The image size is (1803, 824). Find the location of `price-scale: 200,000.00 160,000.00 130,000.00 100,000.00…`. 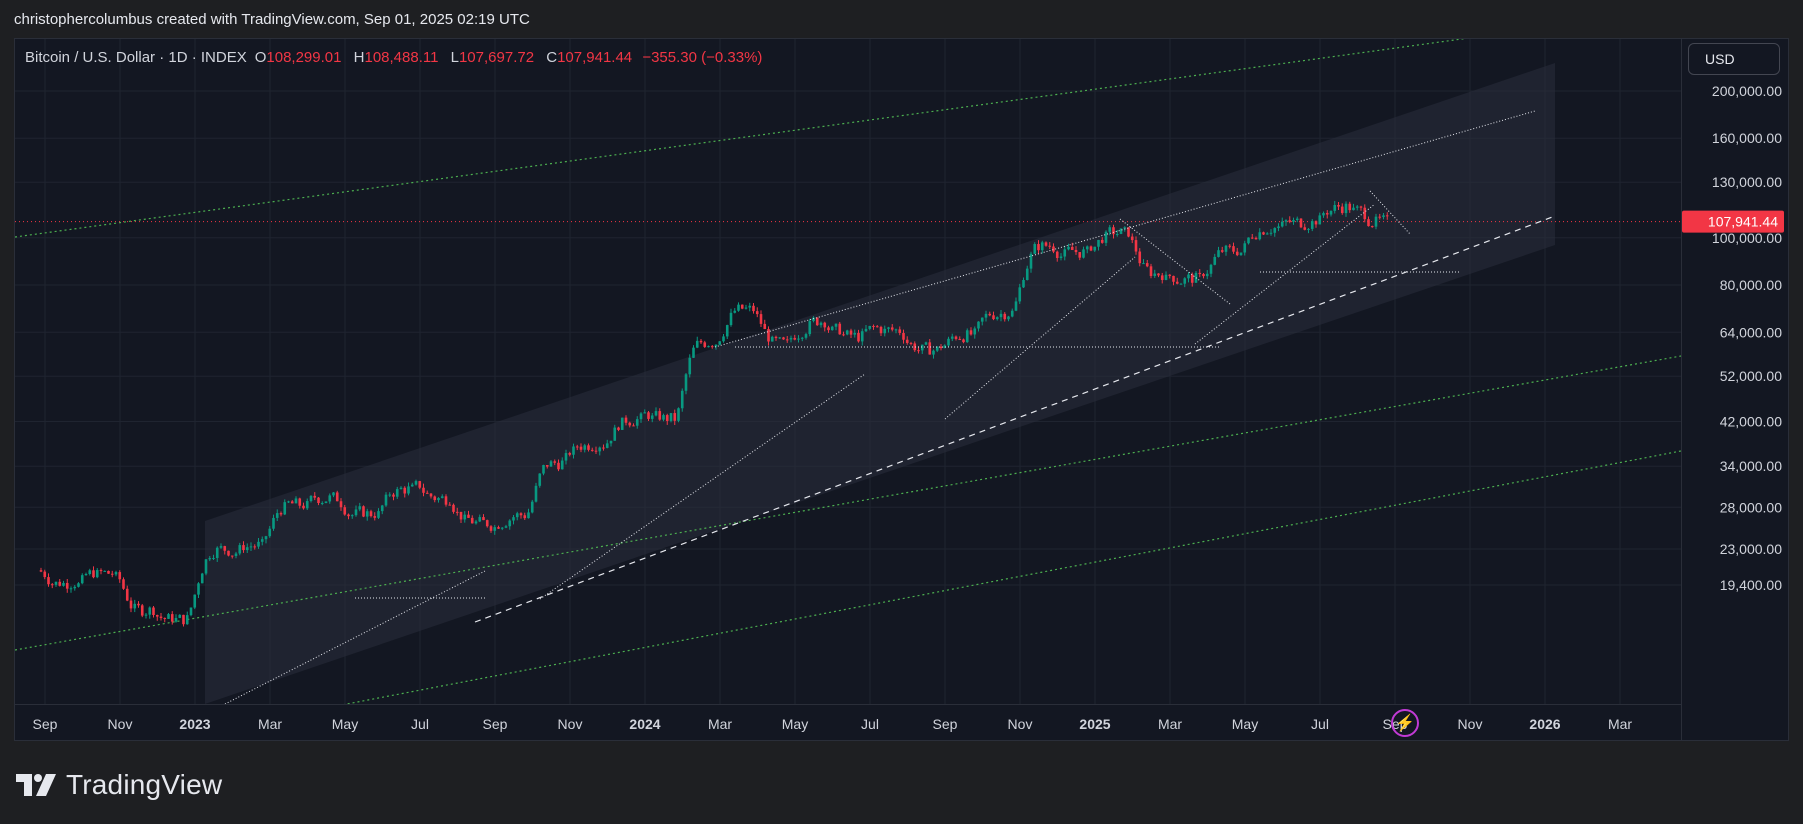

price-scale: 200,000.00 160,000.00 130,000.00 100,000.00… is located at coordinates (1735, 390).